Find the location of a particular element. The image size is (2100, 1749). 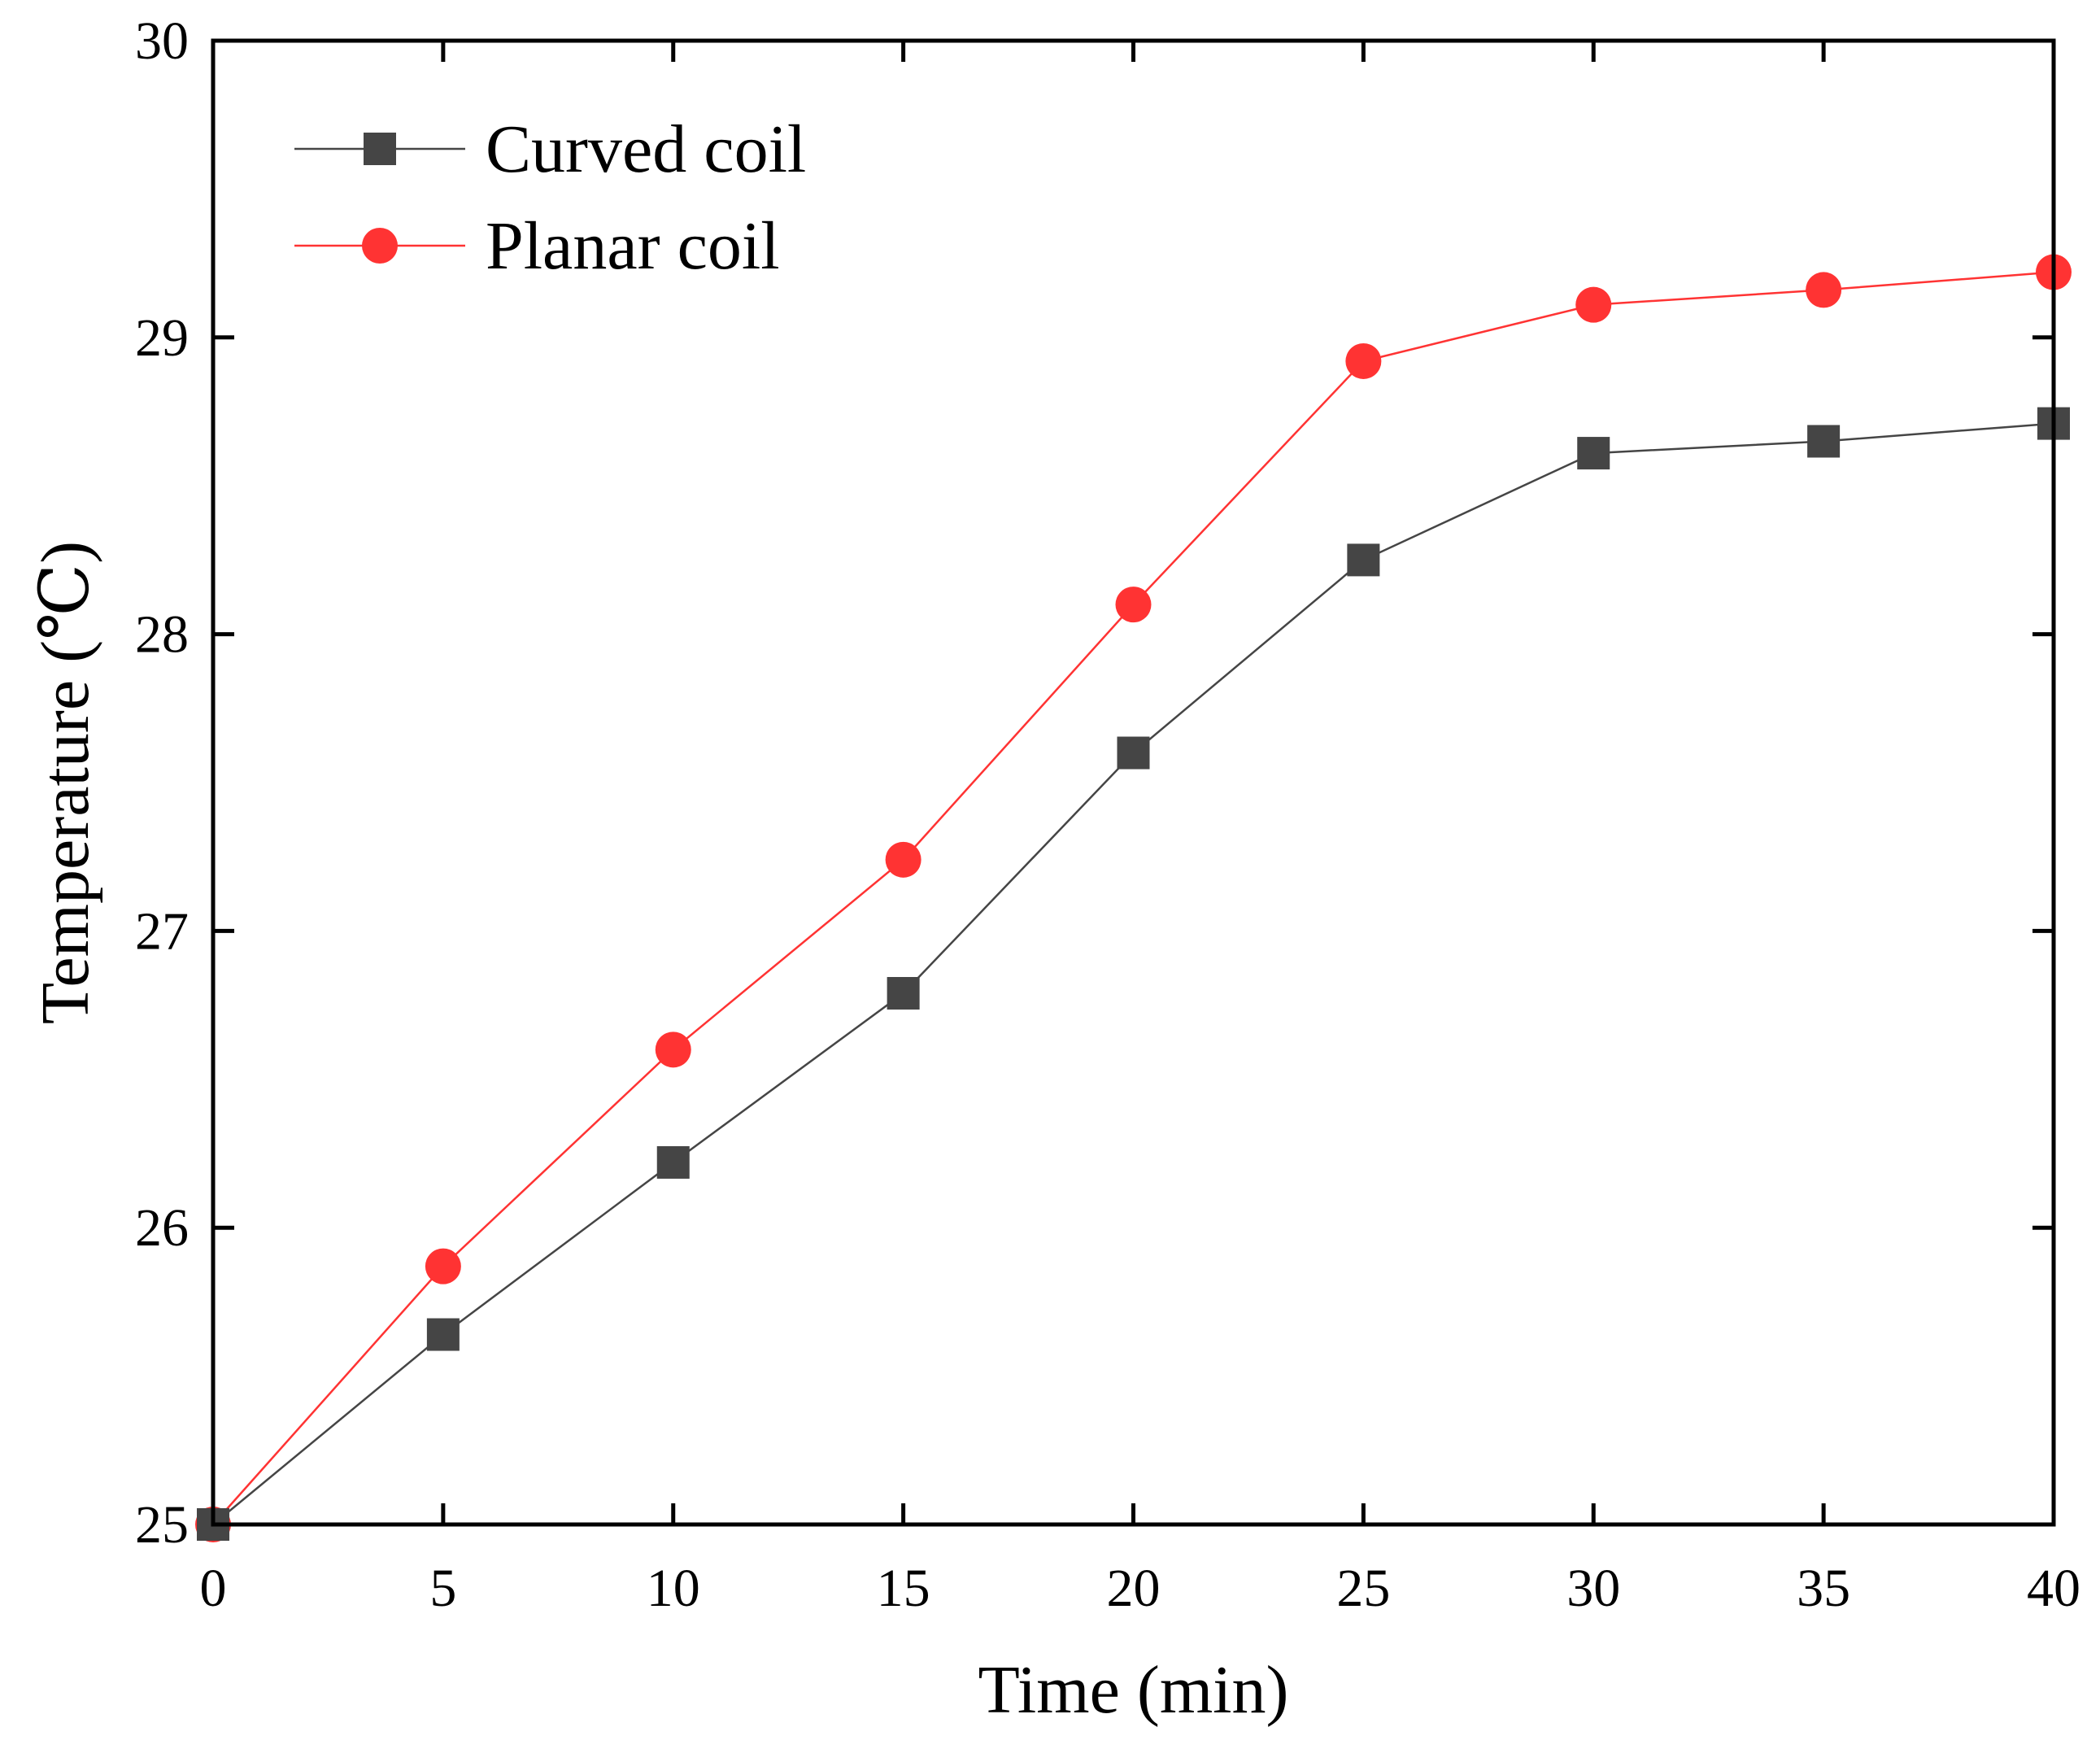

y-tick-label-27: 27 is located at coordinates (162, 931).